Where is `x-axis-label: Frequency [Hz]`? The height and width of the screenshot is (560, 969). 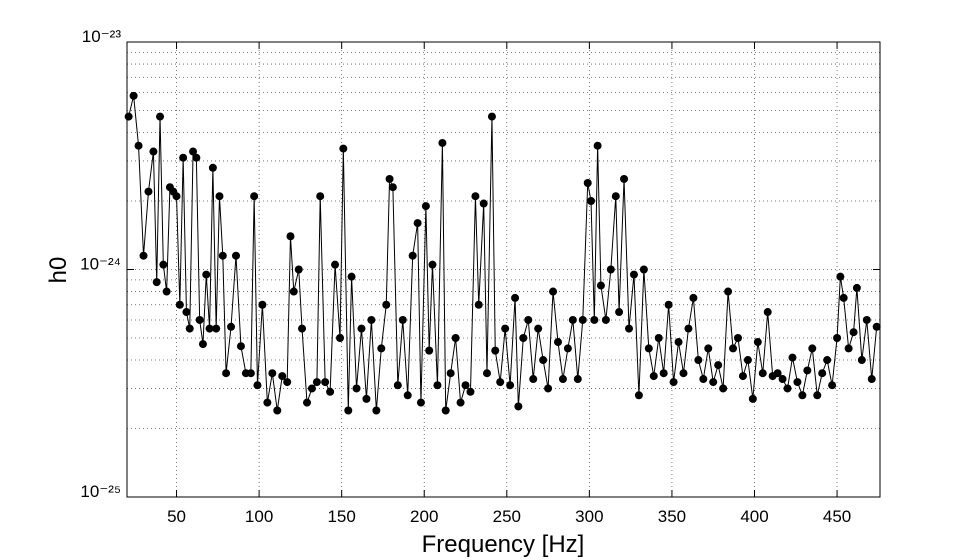 x-axis-label: Frequency [Hz] is located at coordinates (503, 544).